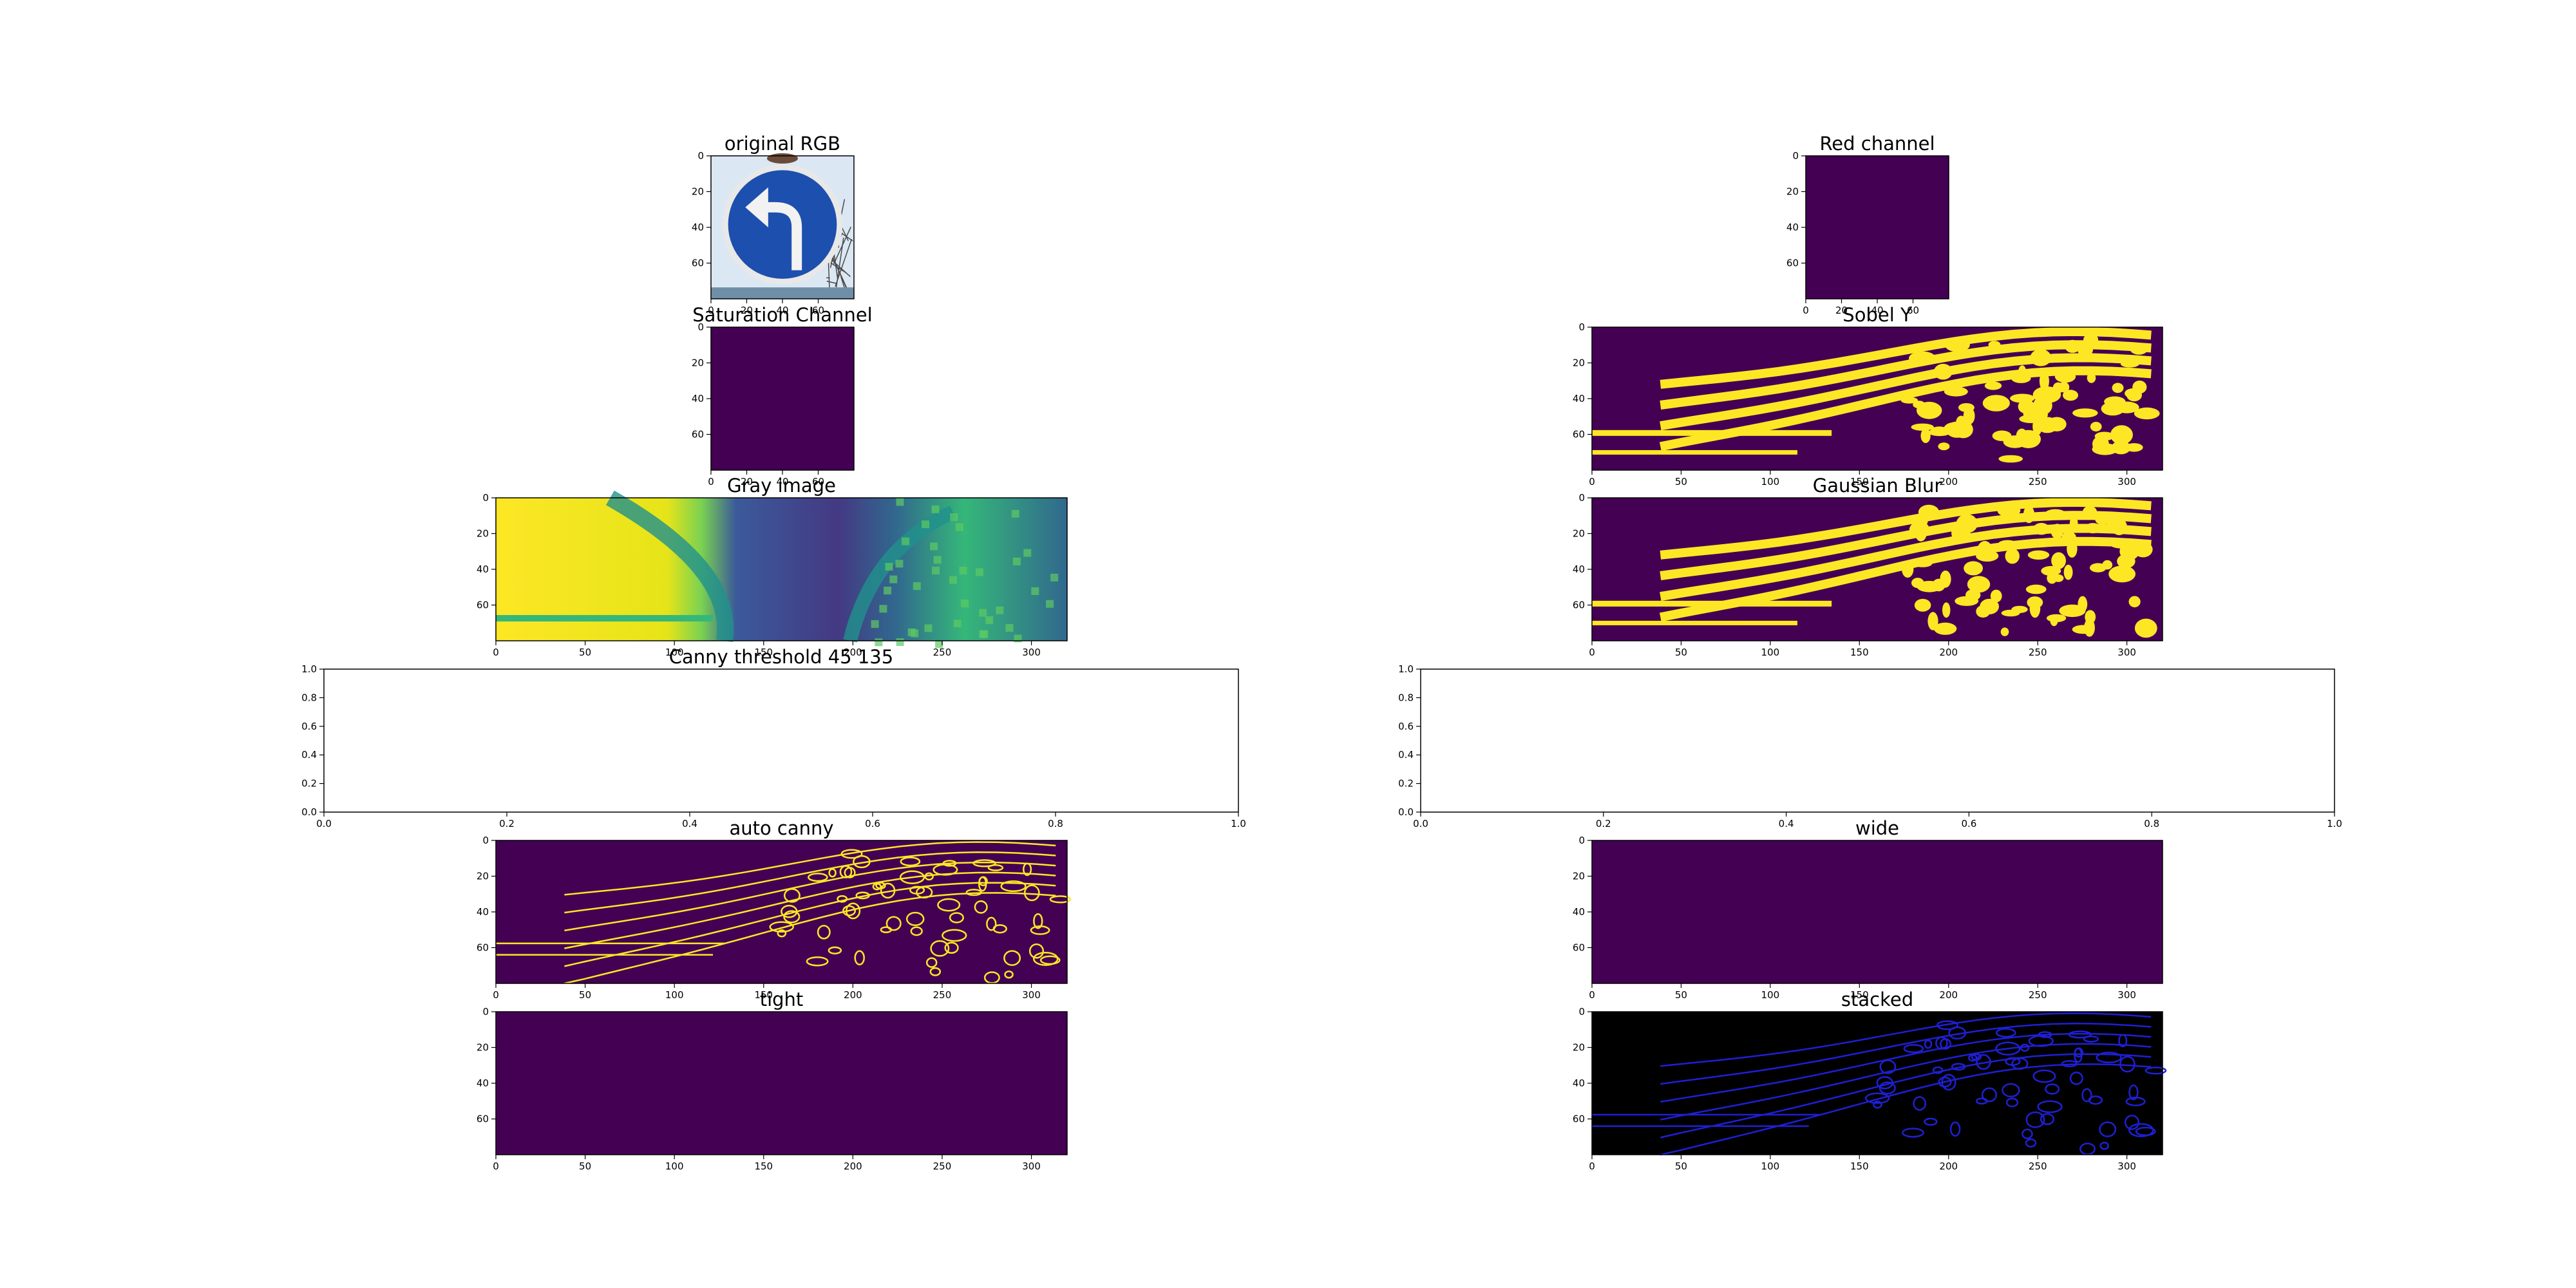 This screenshot has height=1288, width=2576. What do you see at coordinates (1877, 310) in the screenshot?
I see `x-tick-label: 40` at bounding box center [1877, 310].